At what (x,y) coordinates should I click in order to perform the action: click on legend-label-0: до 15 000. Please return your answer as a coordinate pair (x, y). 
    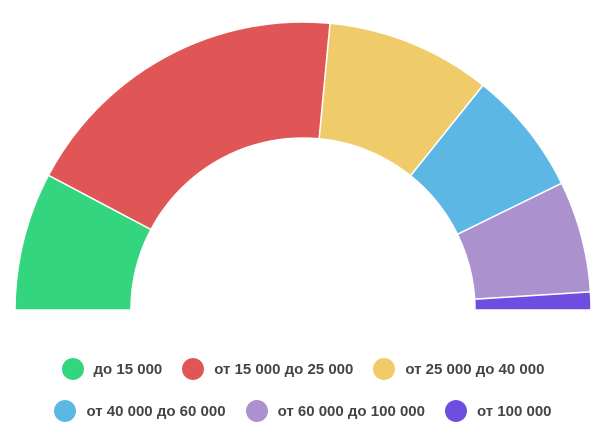
    Looking at the image, I should click on (128, 369).